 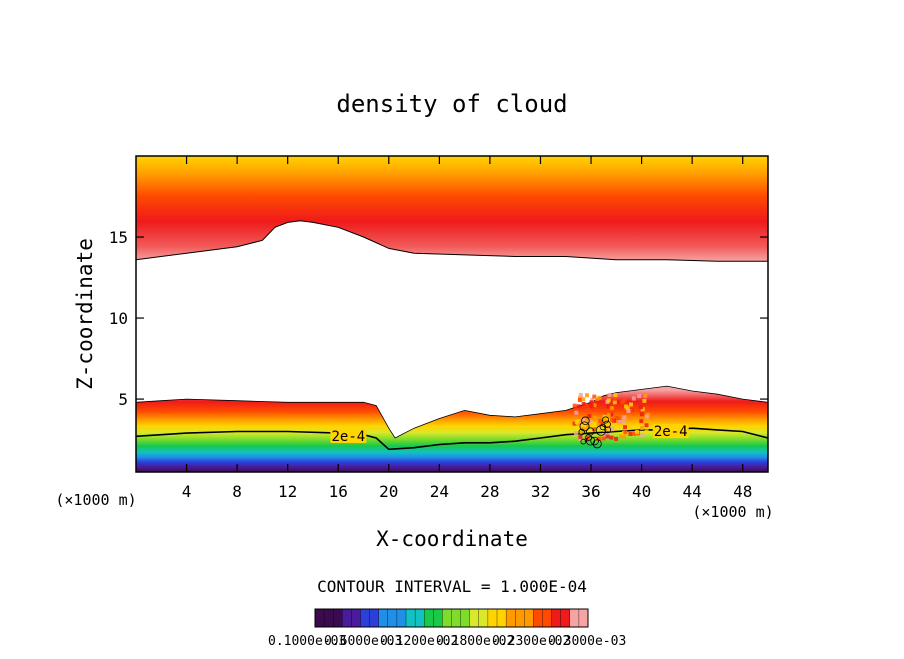 What do you see at coordinates (338, 491) in the screenshot?
I see `x-tick-label: 16` at bounding box center [338, 491].